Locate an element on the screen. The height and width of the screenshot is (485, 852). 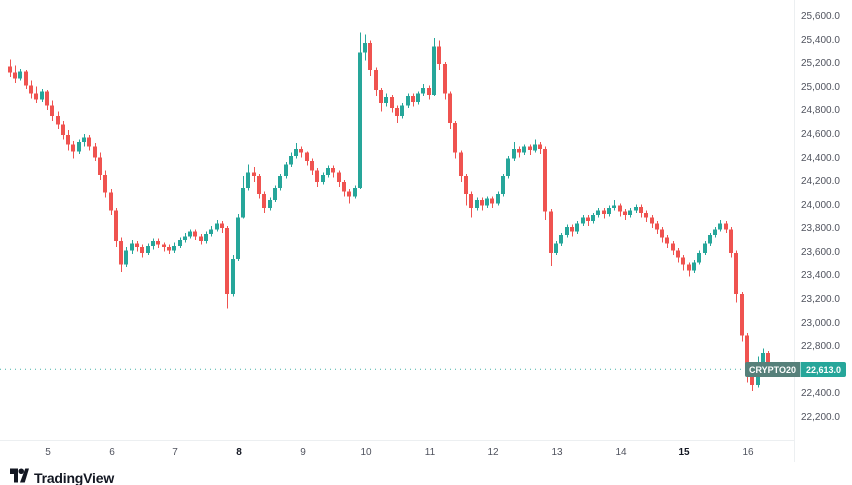
price-tick-label: 23,600.0 is located at coordinates (820, 252).